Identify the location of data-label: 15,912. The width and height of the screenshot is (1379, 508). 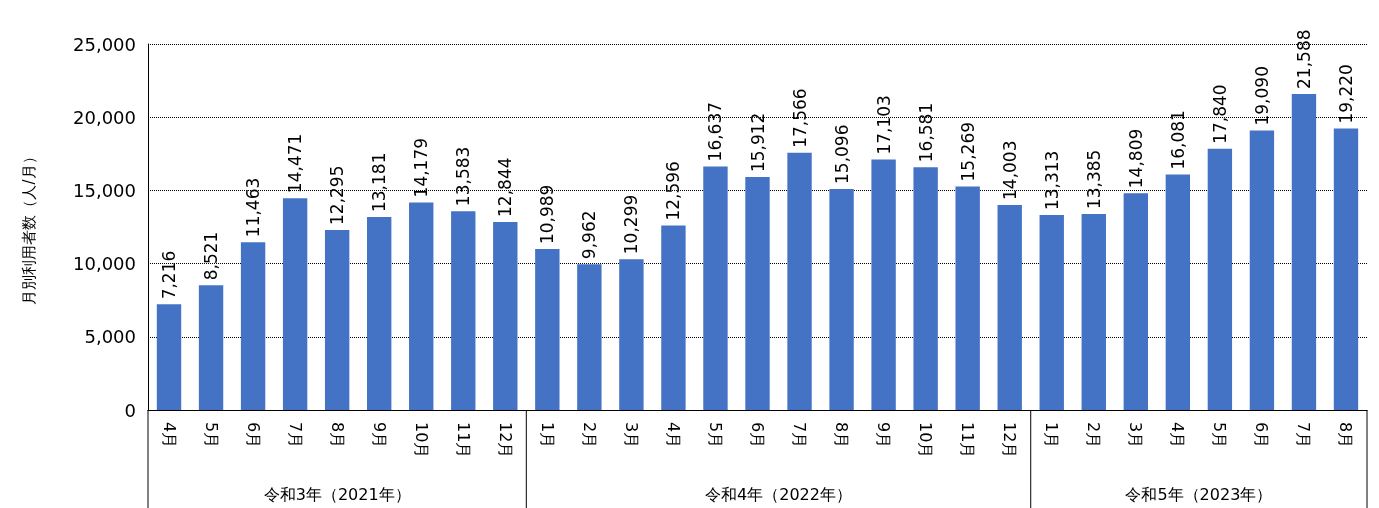
(757, 142).